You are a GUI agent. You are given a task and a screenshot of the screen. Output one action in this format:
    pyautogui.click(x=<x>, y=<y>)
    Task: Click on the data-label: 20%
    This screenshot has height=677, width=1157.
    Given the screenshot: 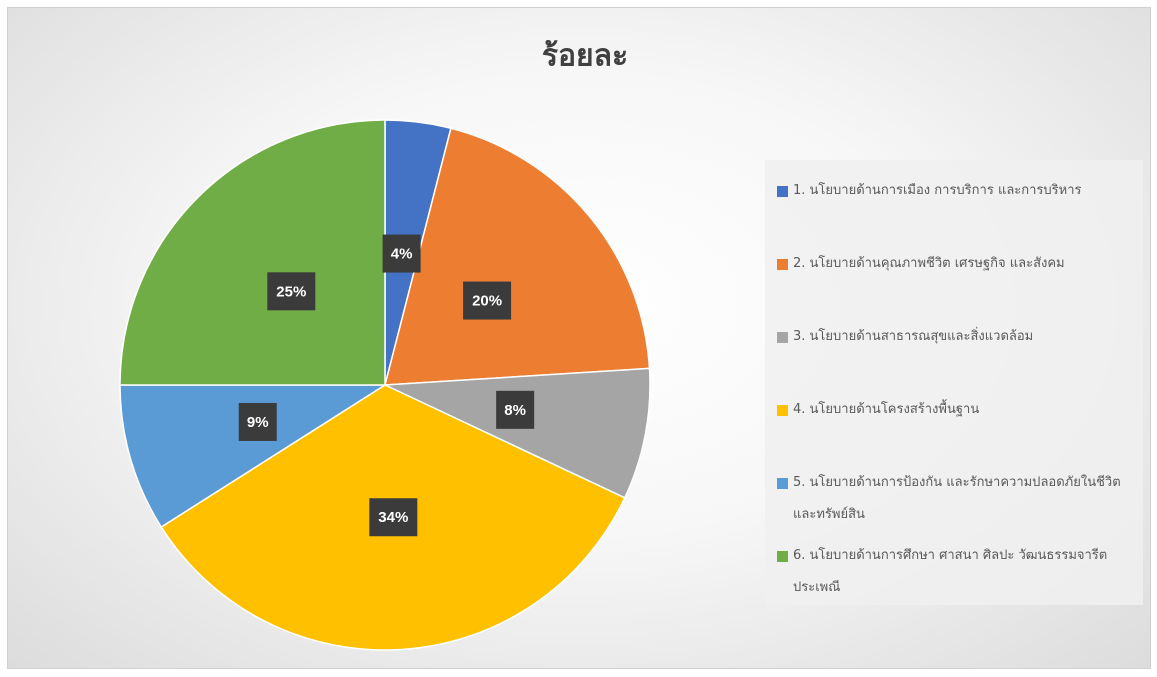 What is the action you would take?
    pyautogui.click(x=487, y=301)
    